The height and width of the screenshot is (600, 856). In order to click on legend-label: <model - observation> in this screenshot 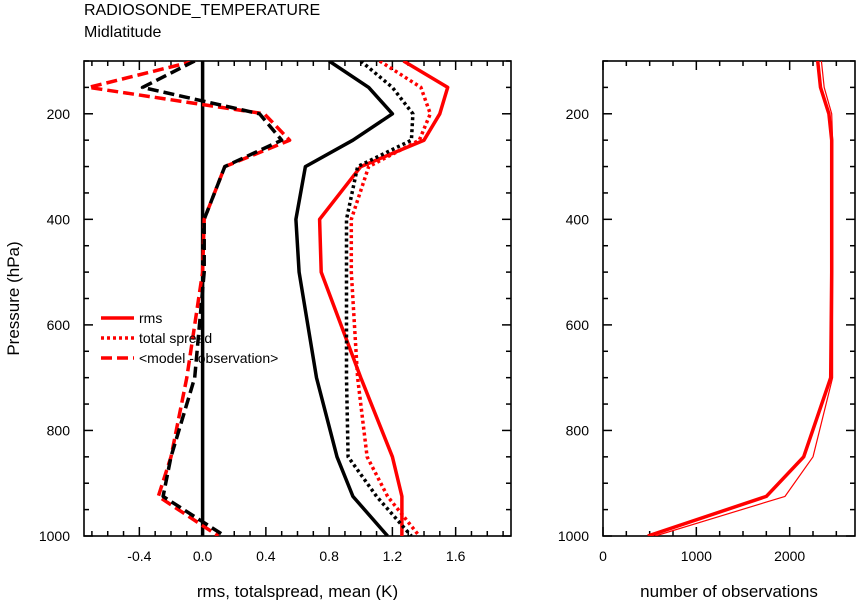, I will do `click(208, 358)`.